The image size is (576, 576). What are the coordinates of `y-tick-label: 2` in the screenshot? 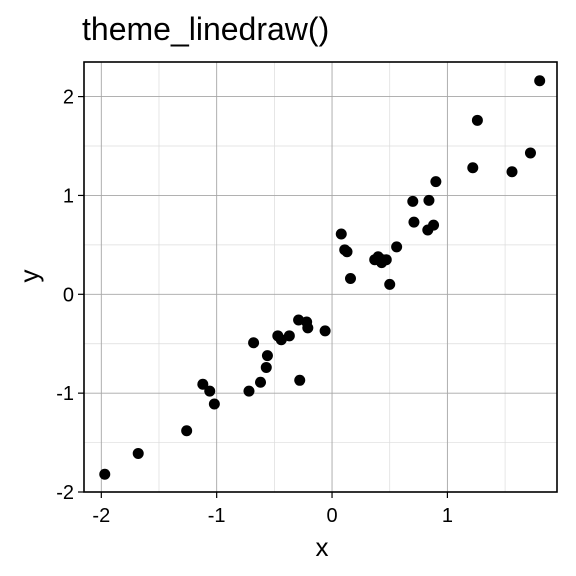 It's located at (68, 98).